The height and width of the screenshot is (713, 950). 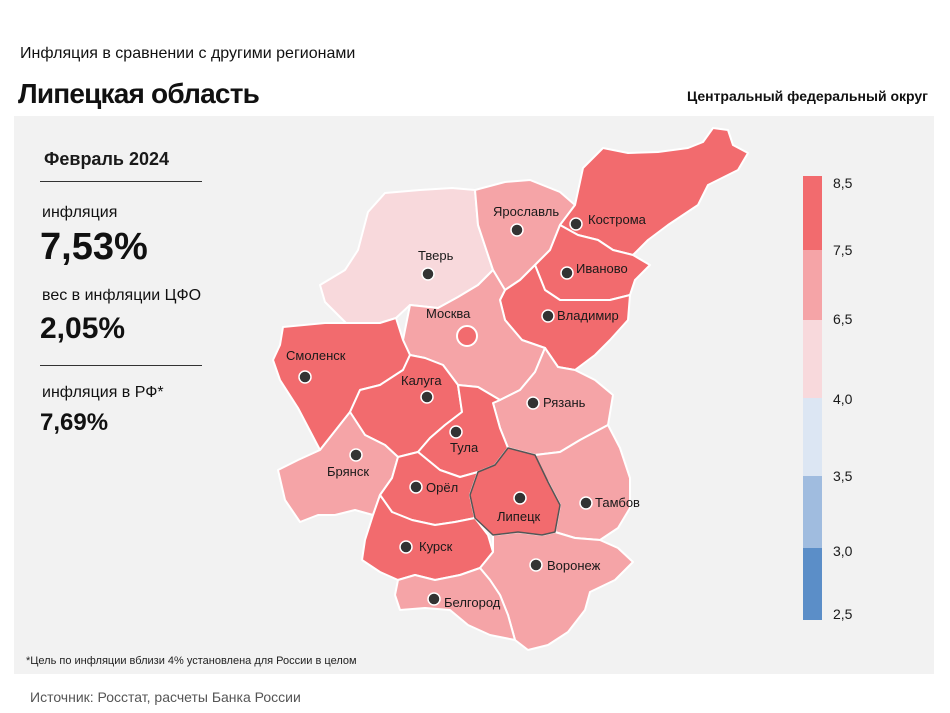 I want to click on region-label-ryazan: Рязань, so click(x=564, y=402).